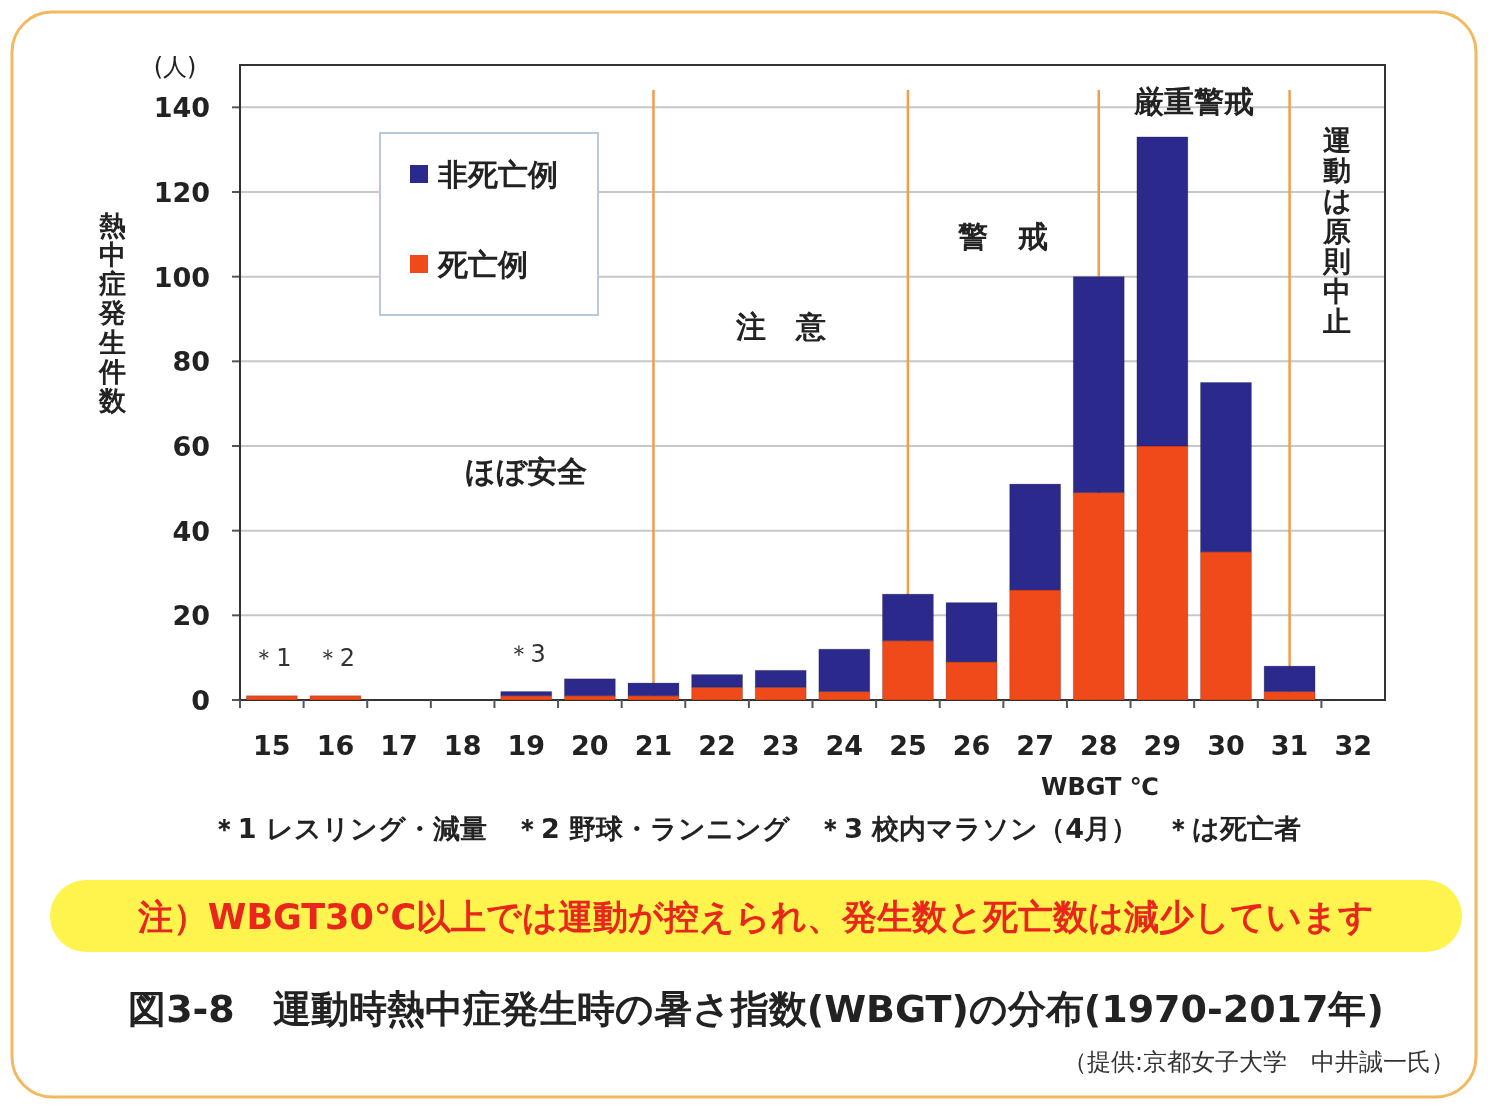 The image size is (1488, 1109). What do you see at coordinates (272, 657) in the screenshot?
I see `annotation: ＊1` at bounding box center [272, 657].